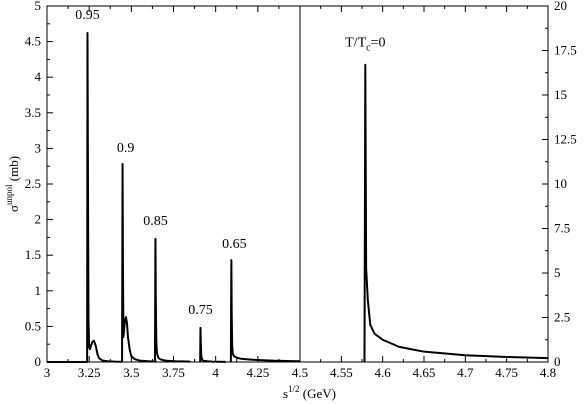 The width and height of the screenshot is (584, 404). I want to click on x-tick-label: 3.25, so click(89, 372).